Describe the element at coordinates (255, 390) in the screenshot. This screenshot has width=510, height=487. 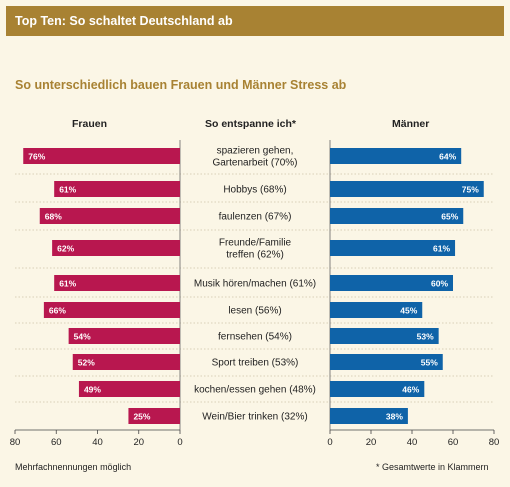
I see `category-label: kochen/essen gehen (48%)` at that location.